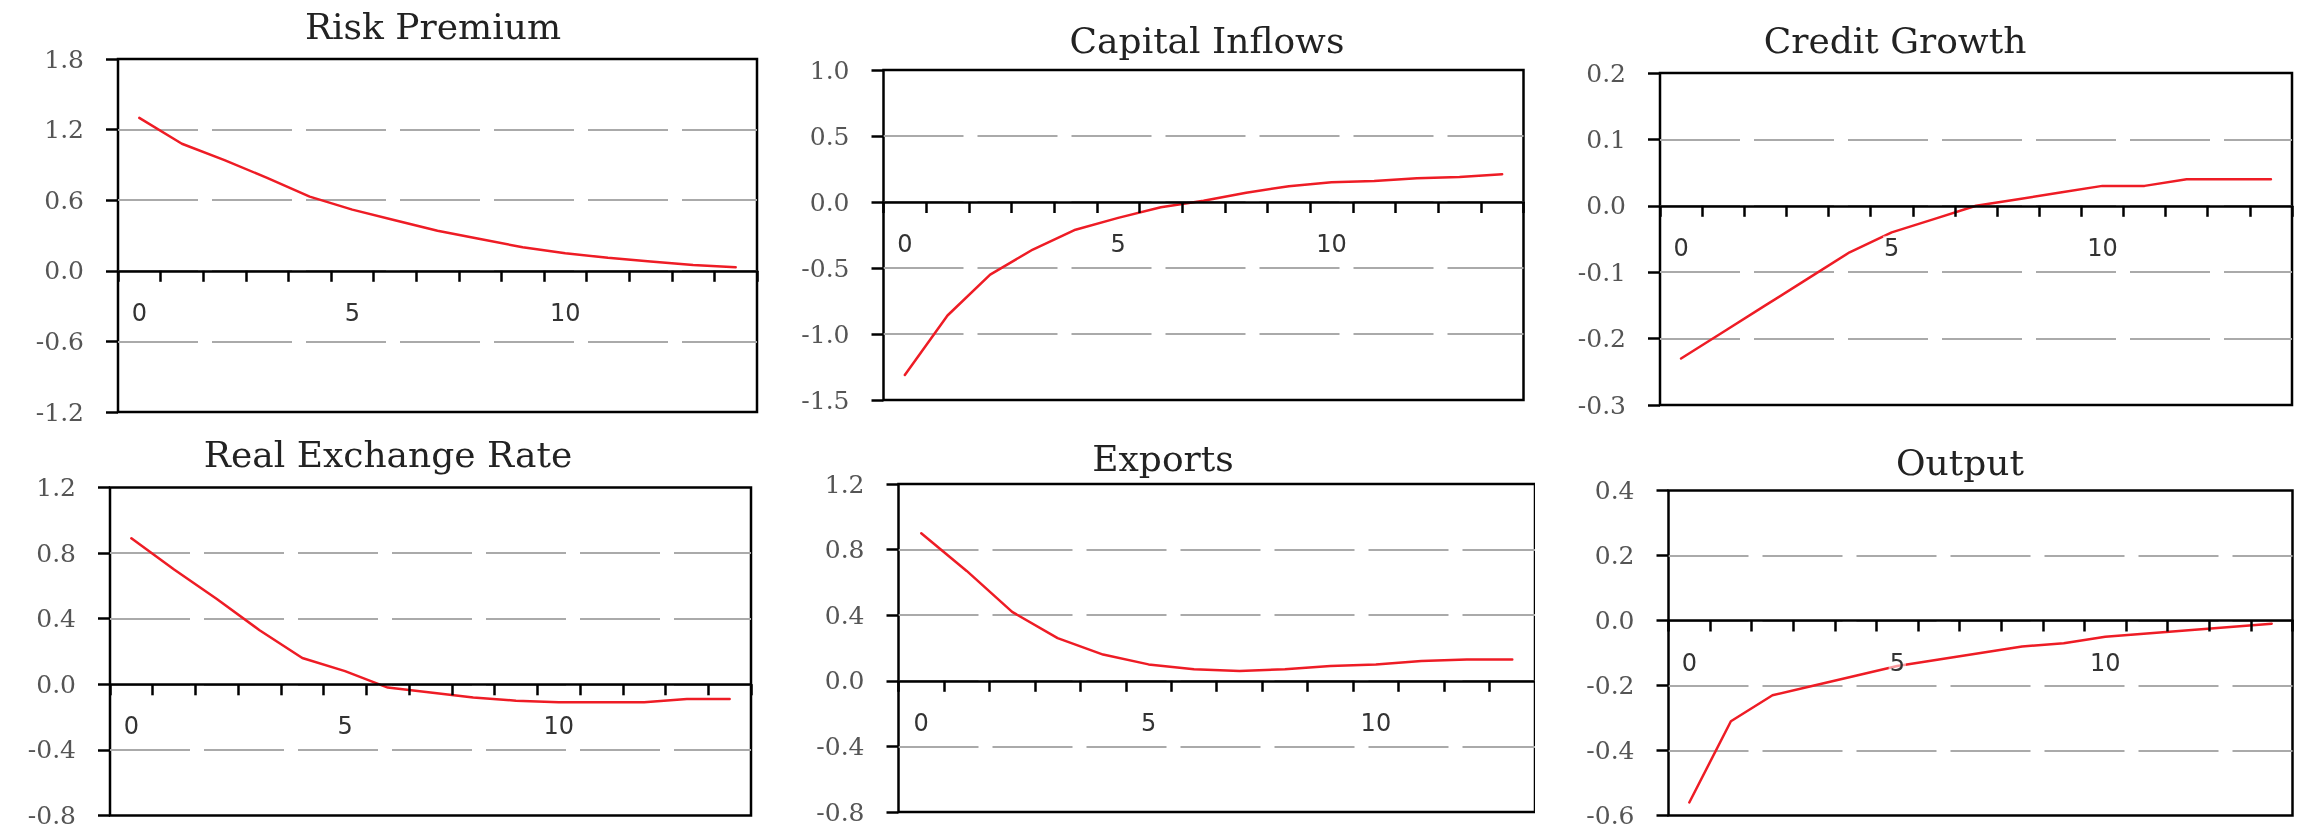  Describe the element at coordinates (829, 70) in the screenshot. I see `y-tick-label: 1.0` at that location.